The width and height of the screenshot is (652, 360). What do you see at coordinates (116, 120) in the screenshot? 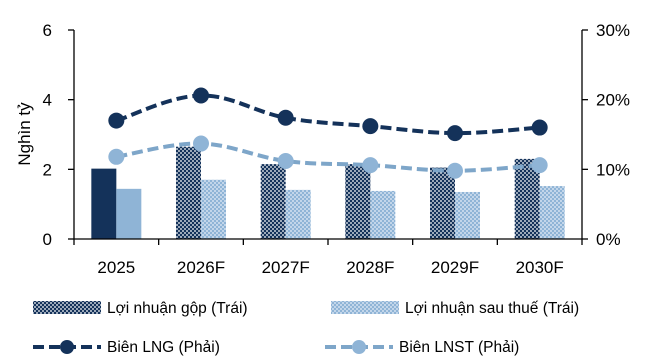
I see `marker-gross-margin-2025` at bounding box center [116, 120].